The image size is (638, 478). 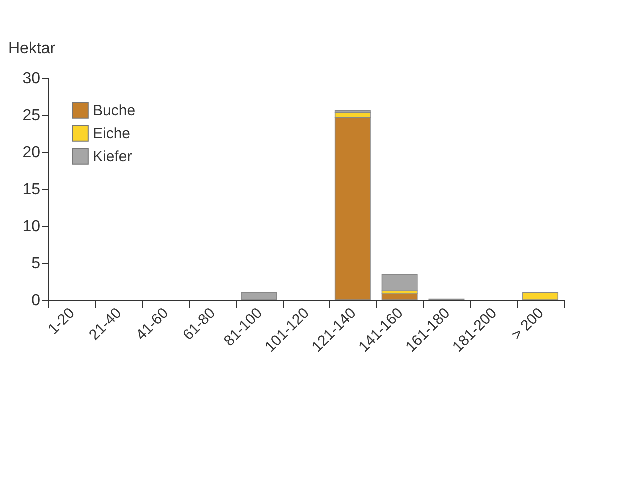 I want to click on x-tick-label: > 200, so click(x=528, y=324).